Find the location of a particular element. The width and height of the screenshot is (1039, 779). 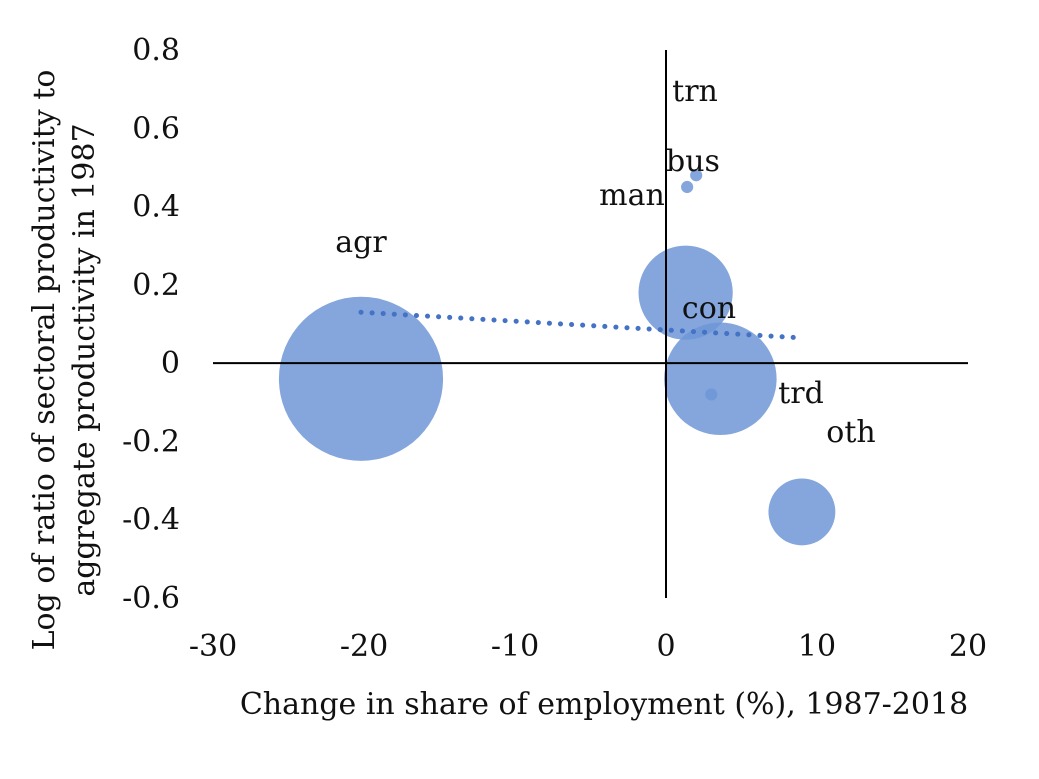

bubble-trd is located at coordinates (720, 379).